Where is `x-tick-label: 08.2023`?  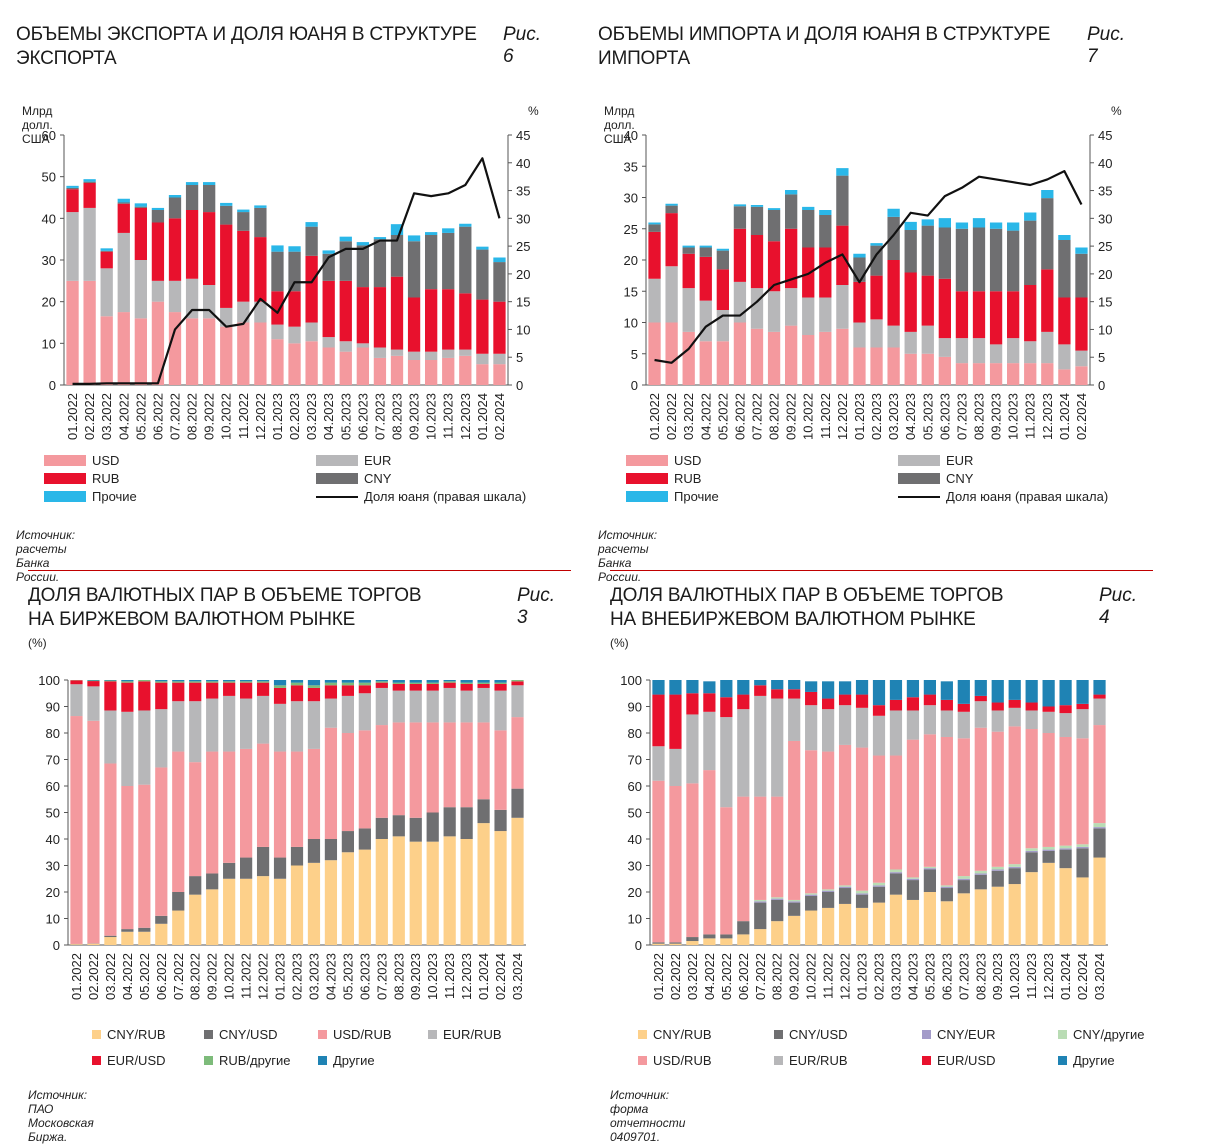 x-tick-label: 08.2023 is located at coordinates (979, 416).